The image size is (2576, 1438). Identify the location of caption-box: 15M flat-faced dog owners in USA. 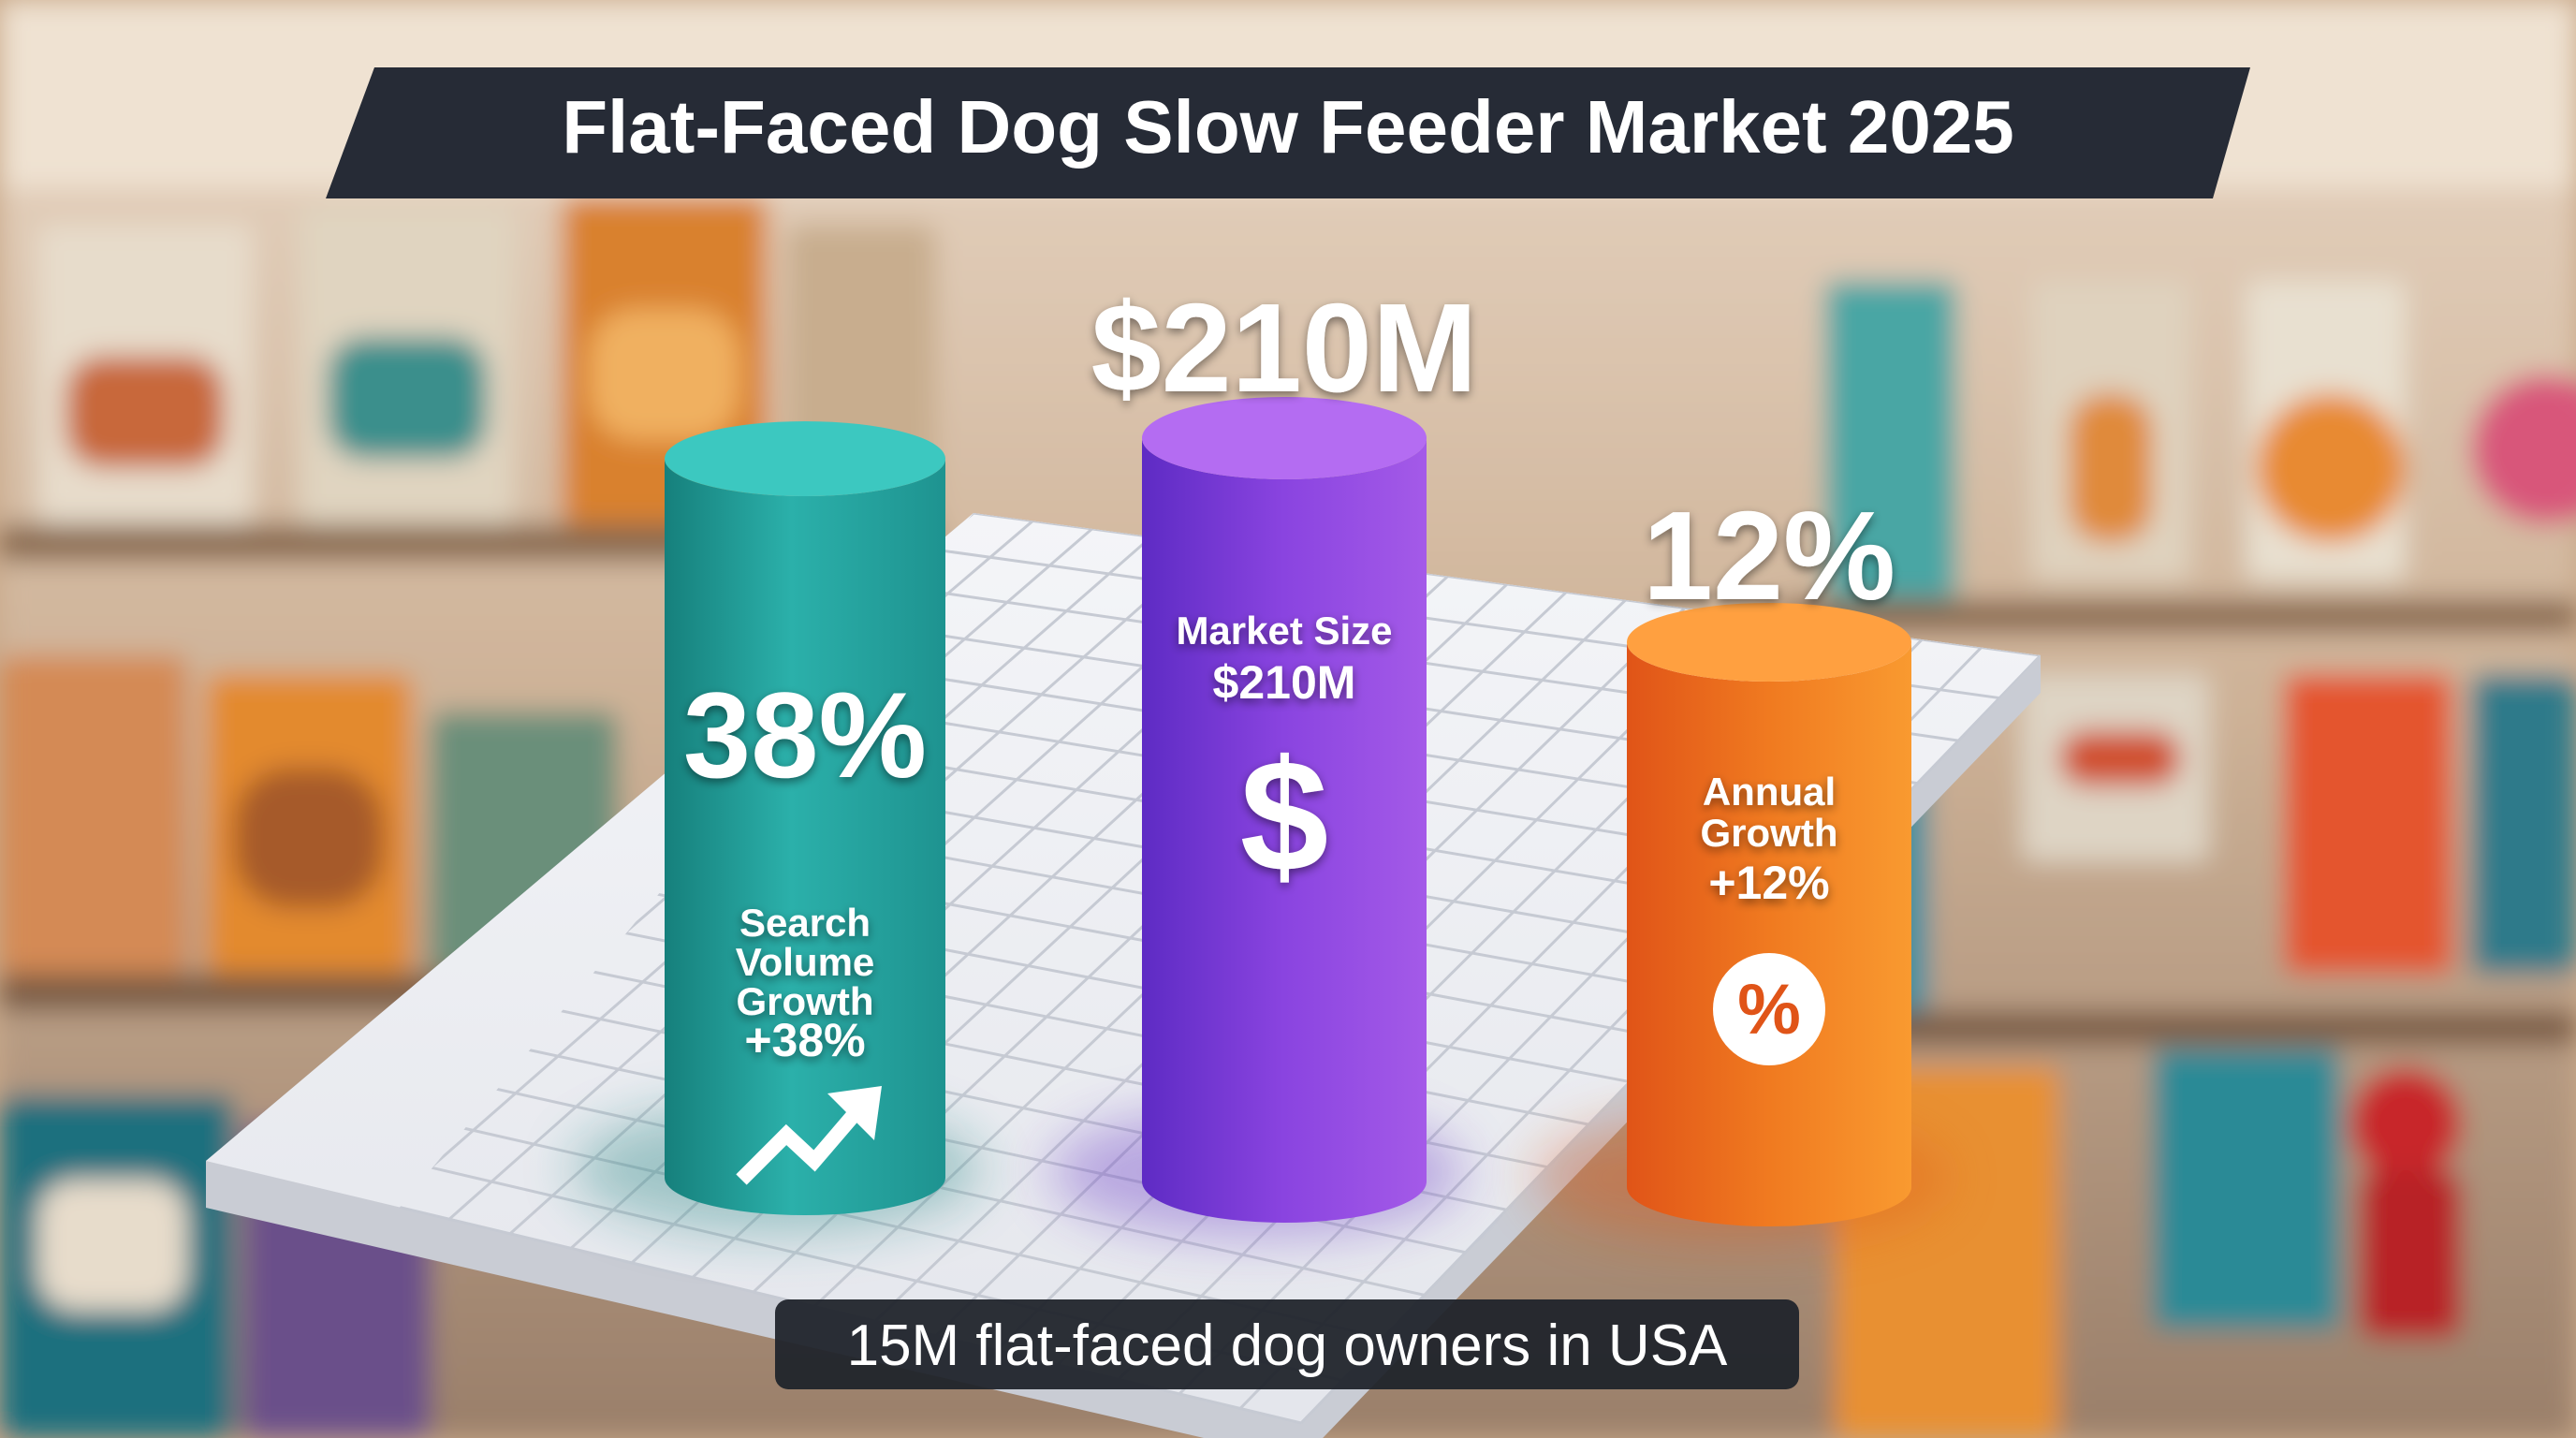
(1287, 1344).